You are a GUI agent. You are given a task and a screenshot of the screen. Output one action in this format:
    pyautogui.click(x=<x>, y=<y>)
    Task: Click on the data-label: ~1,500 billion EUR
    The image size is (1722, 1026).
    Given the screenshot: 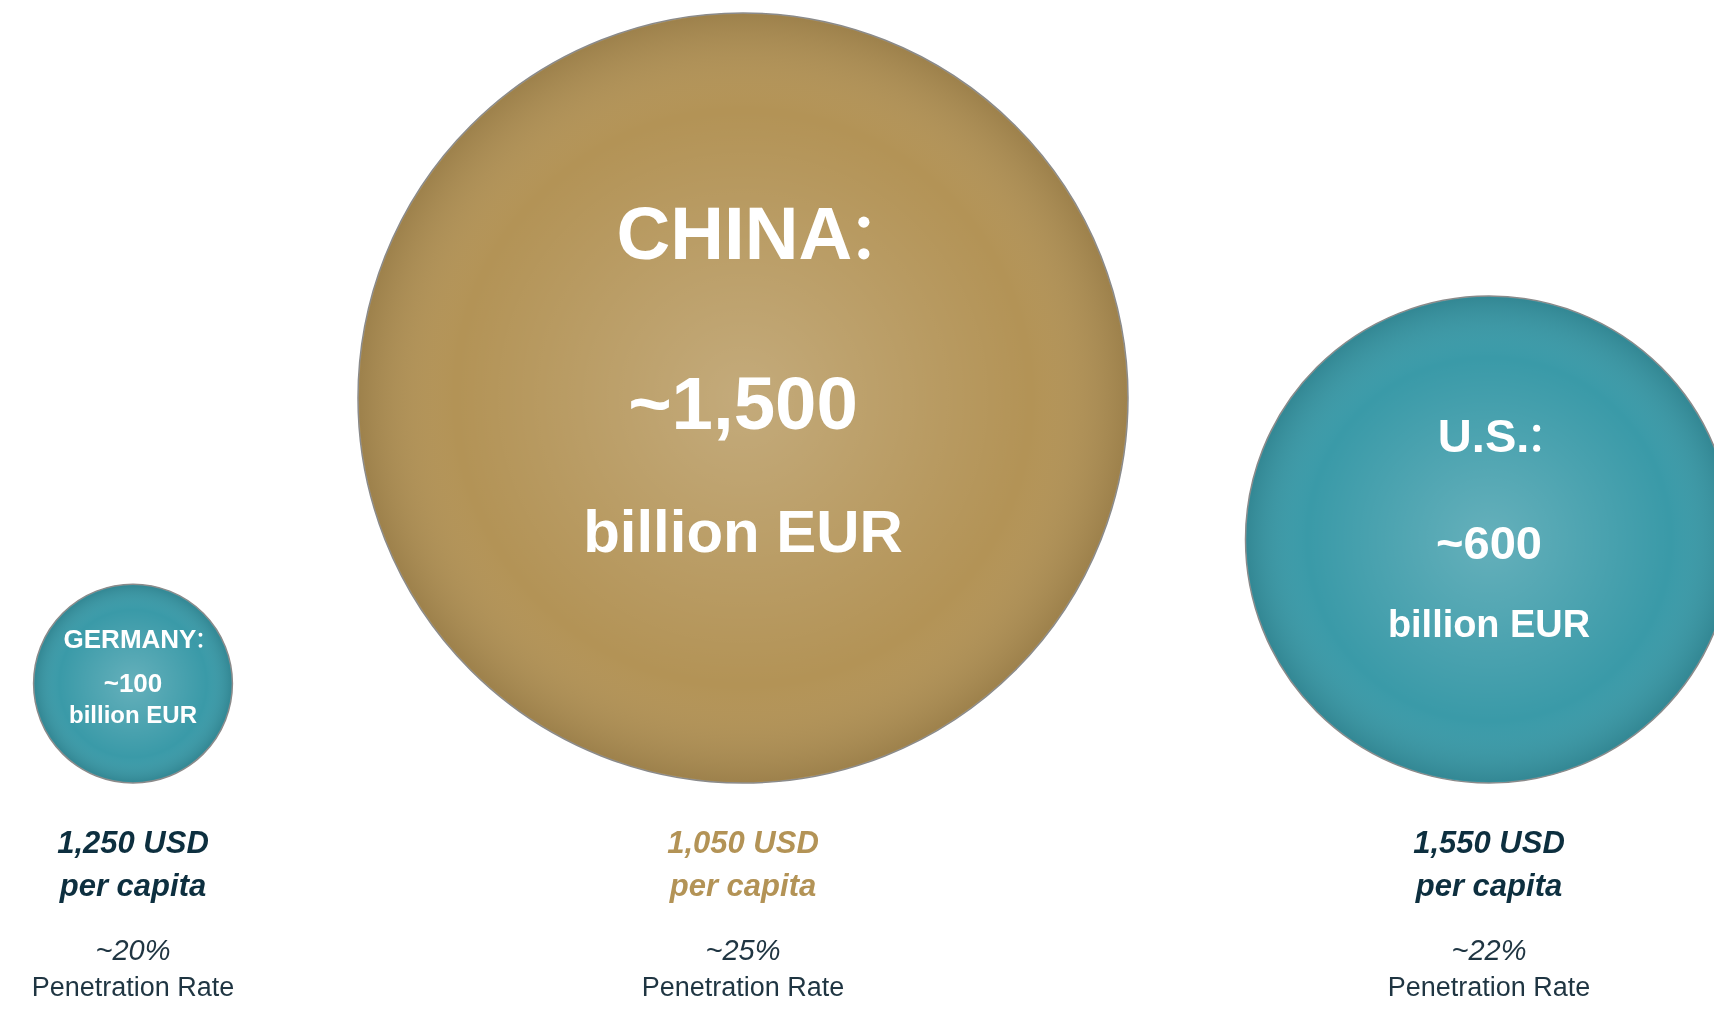 What is the action you would take?
    pyautogui.click(x=743, y=463)
    